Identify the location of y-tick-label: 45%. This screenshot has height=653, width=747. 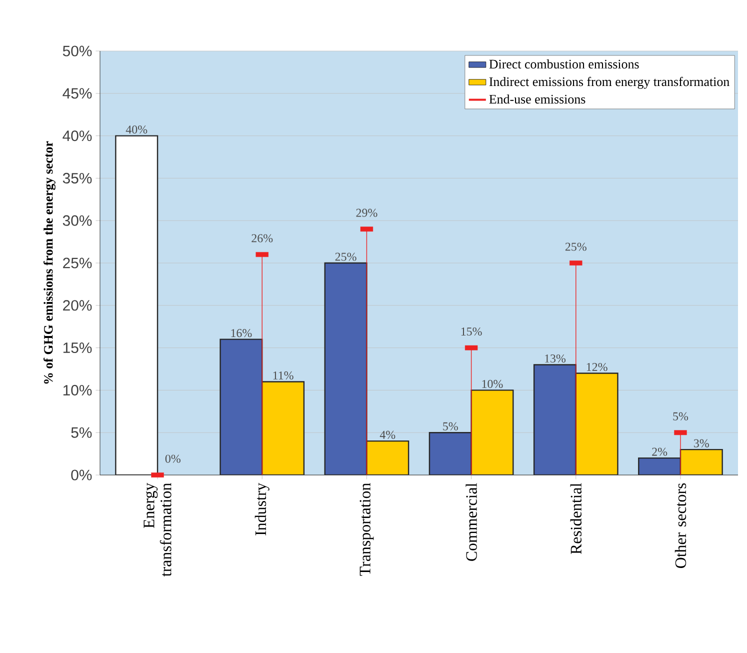
(77, 93).